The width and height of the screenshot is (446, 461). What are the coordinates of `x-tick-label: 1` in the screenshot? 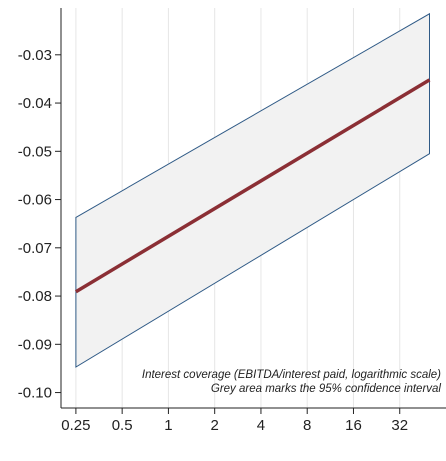 It's located at (168, 425).